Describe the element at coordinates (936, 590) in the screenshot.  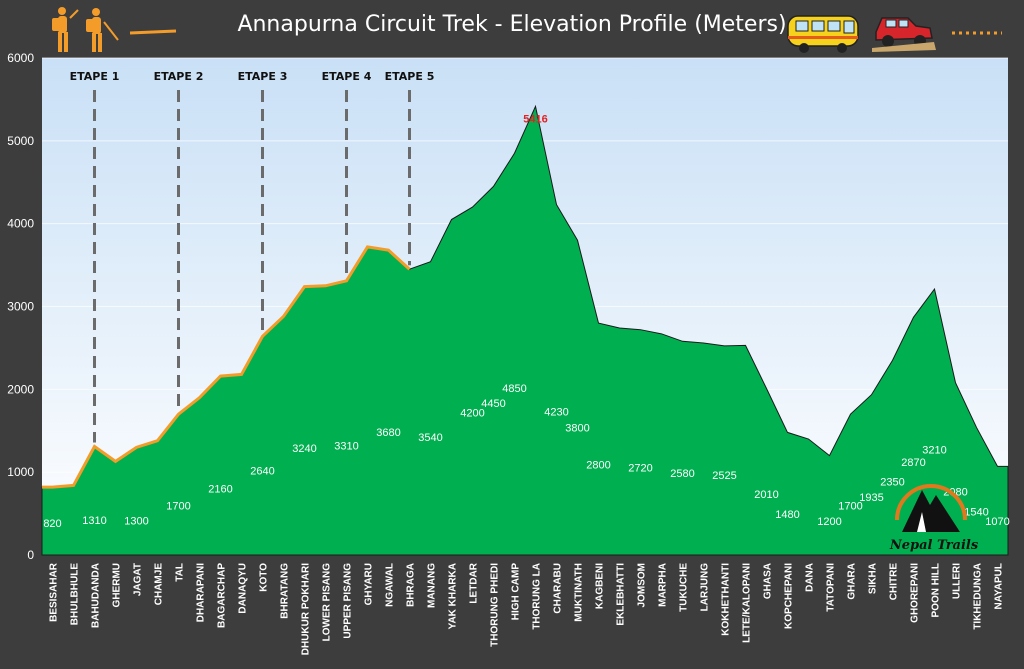
I see `x-tick-label: POON HILL` at that location.